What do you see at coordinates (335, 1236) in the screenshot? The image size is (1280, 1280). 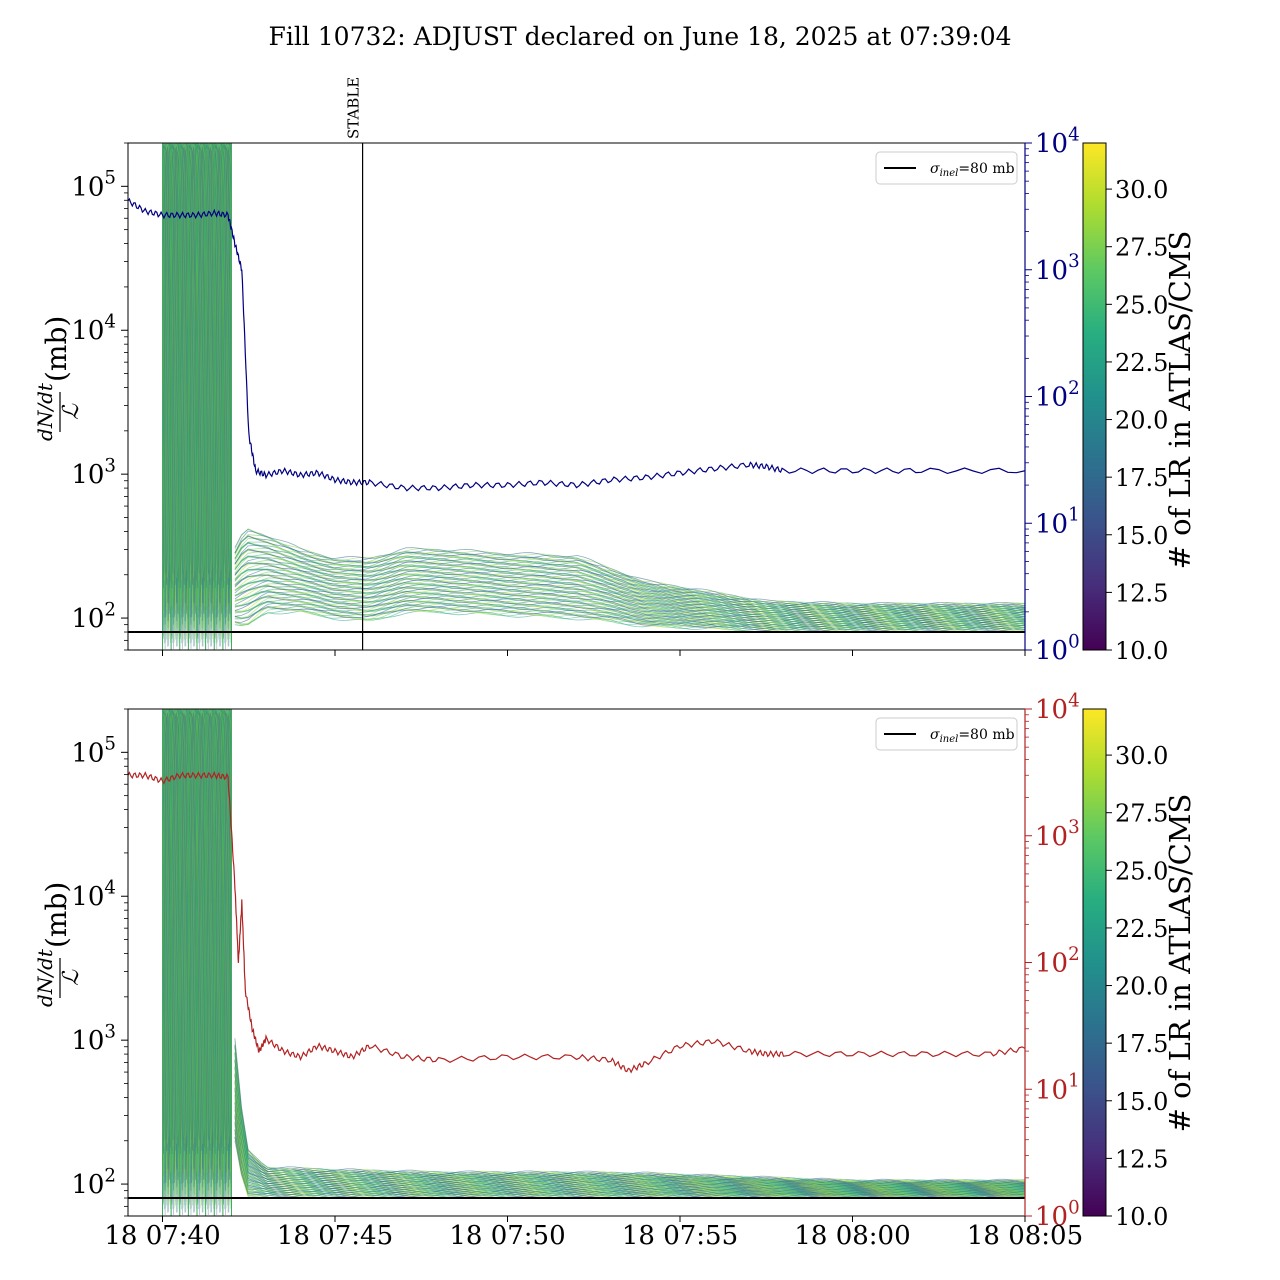 I see `x-tick-label: 18 07:45` at bounding box center [335, 1236].